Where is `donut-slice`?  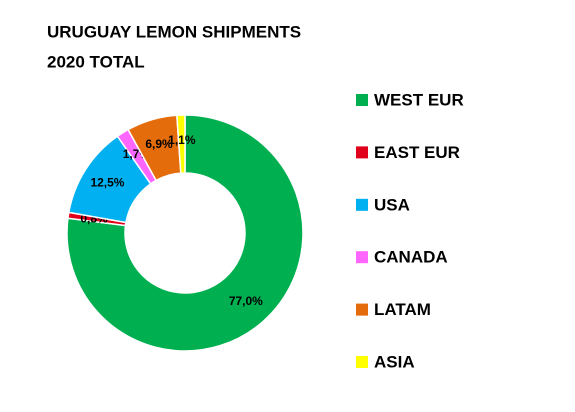
donut-slice is located at coordinates (181, 144).